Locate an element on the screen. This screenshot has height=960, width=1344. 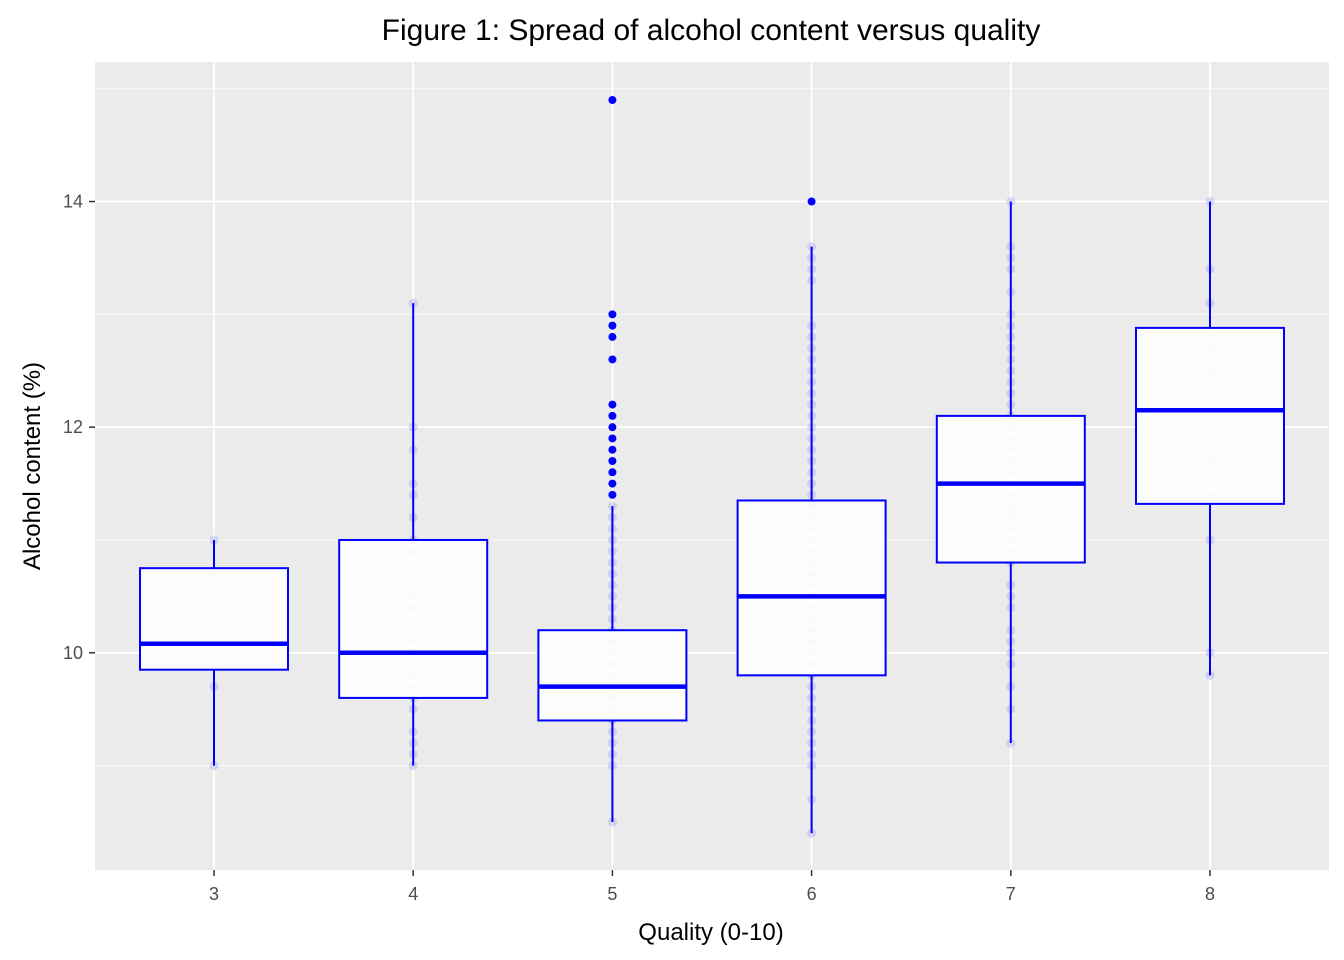
y-axis-title: Alcohol content (%) is located at coordinates (32, 466).